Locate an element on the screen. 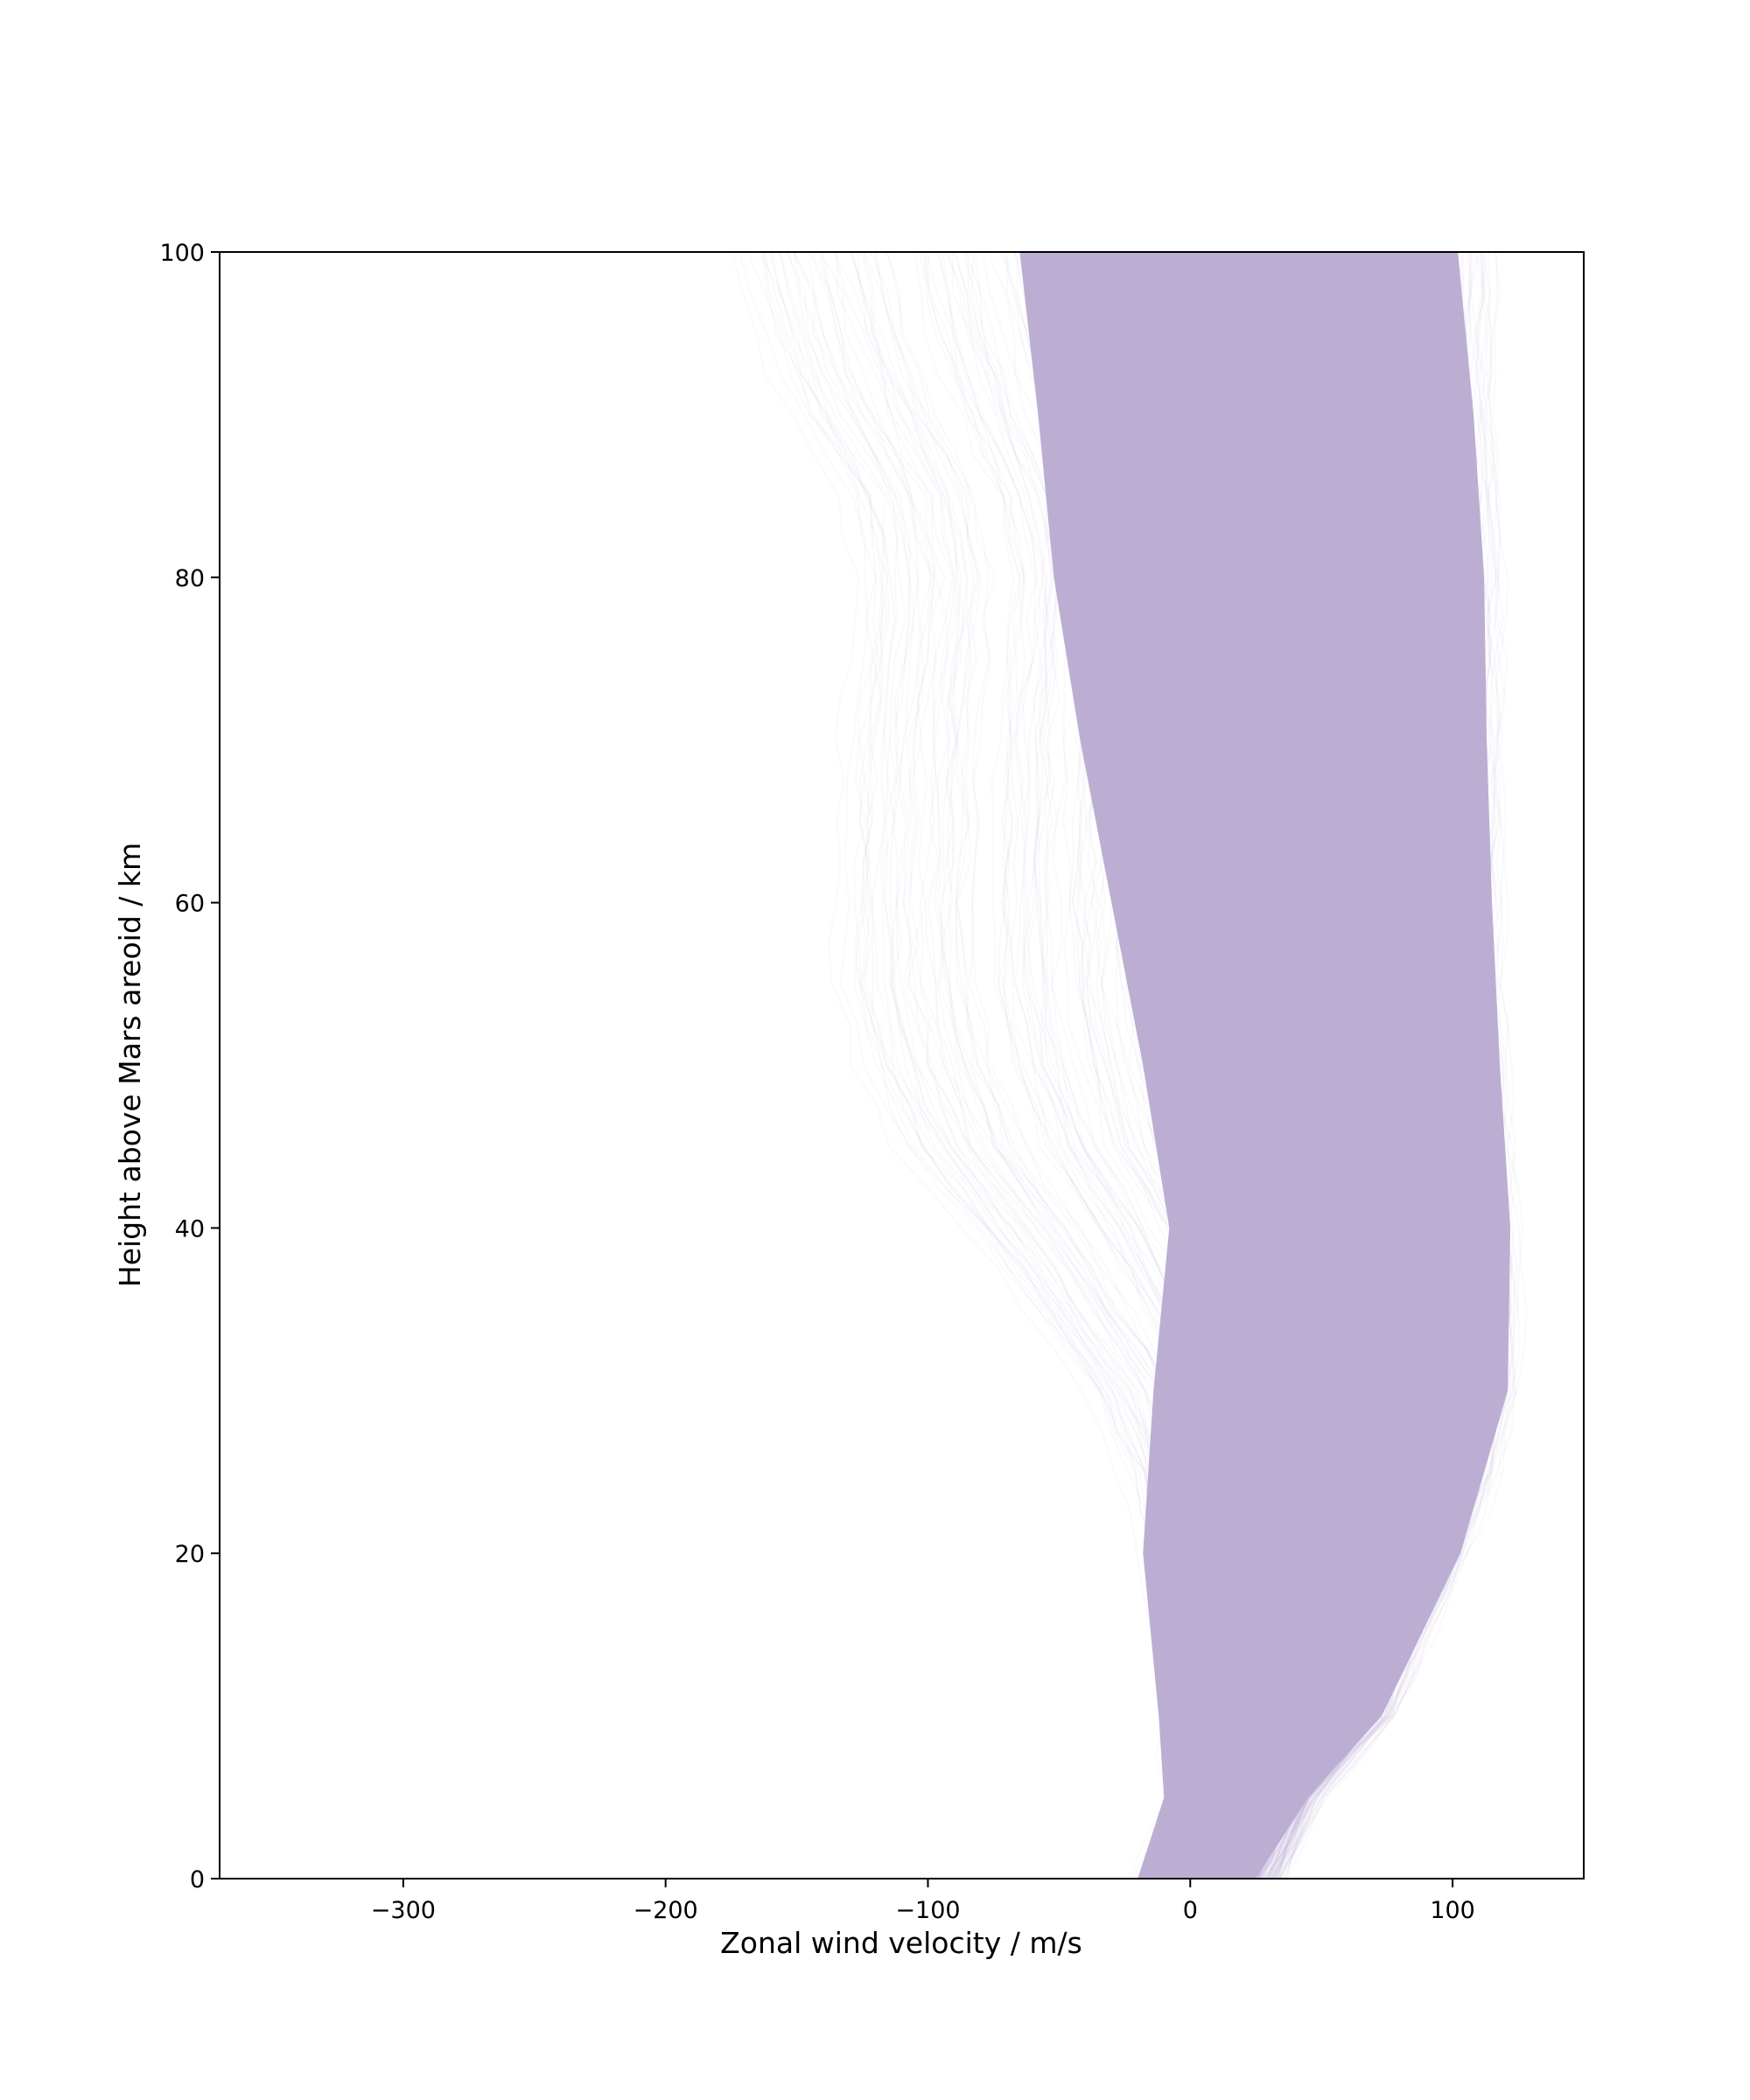 The height and width of the screenshot is (2100, 1750). x-tick-label: 100 is located at coordinates (1452, 1910).